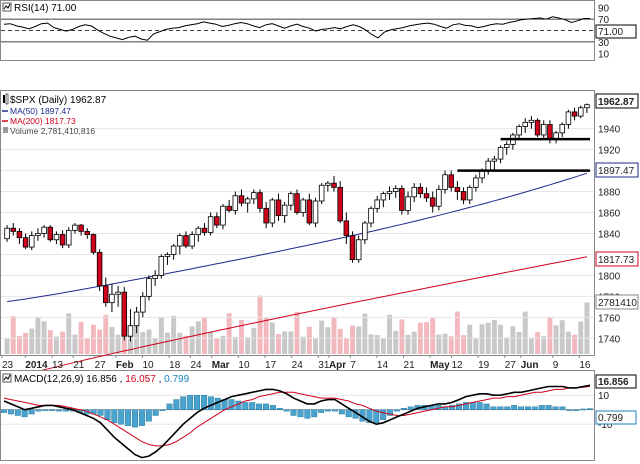 The width and height of the screenshot is (640, 464). What do you see at coordinates (616, 171) in the screenshot?
I see `ma50-value-label: 1897.47` at bounding box center [616, 171].